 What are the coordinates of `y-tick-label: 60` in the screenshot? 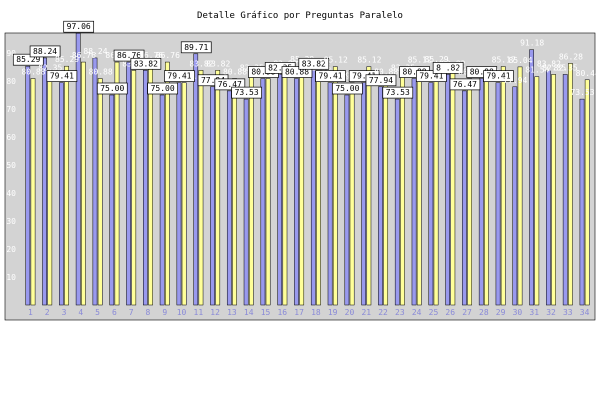 It's located at (11, 137).